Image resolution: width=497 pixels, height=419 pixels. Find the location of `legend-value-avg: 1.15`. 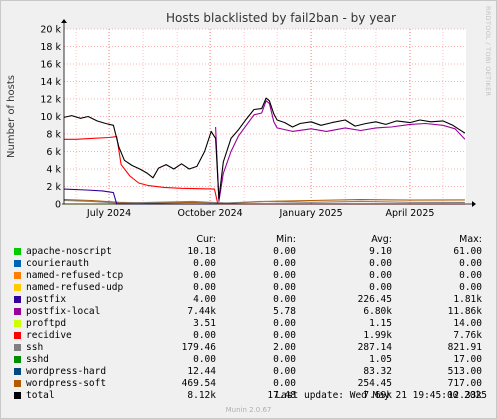

legend-value-avg: 1.15 is located at coordinates (380, 323).